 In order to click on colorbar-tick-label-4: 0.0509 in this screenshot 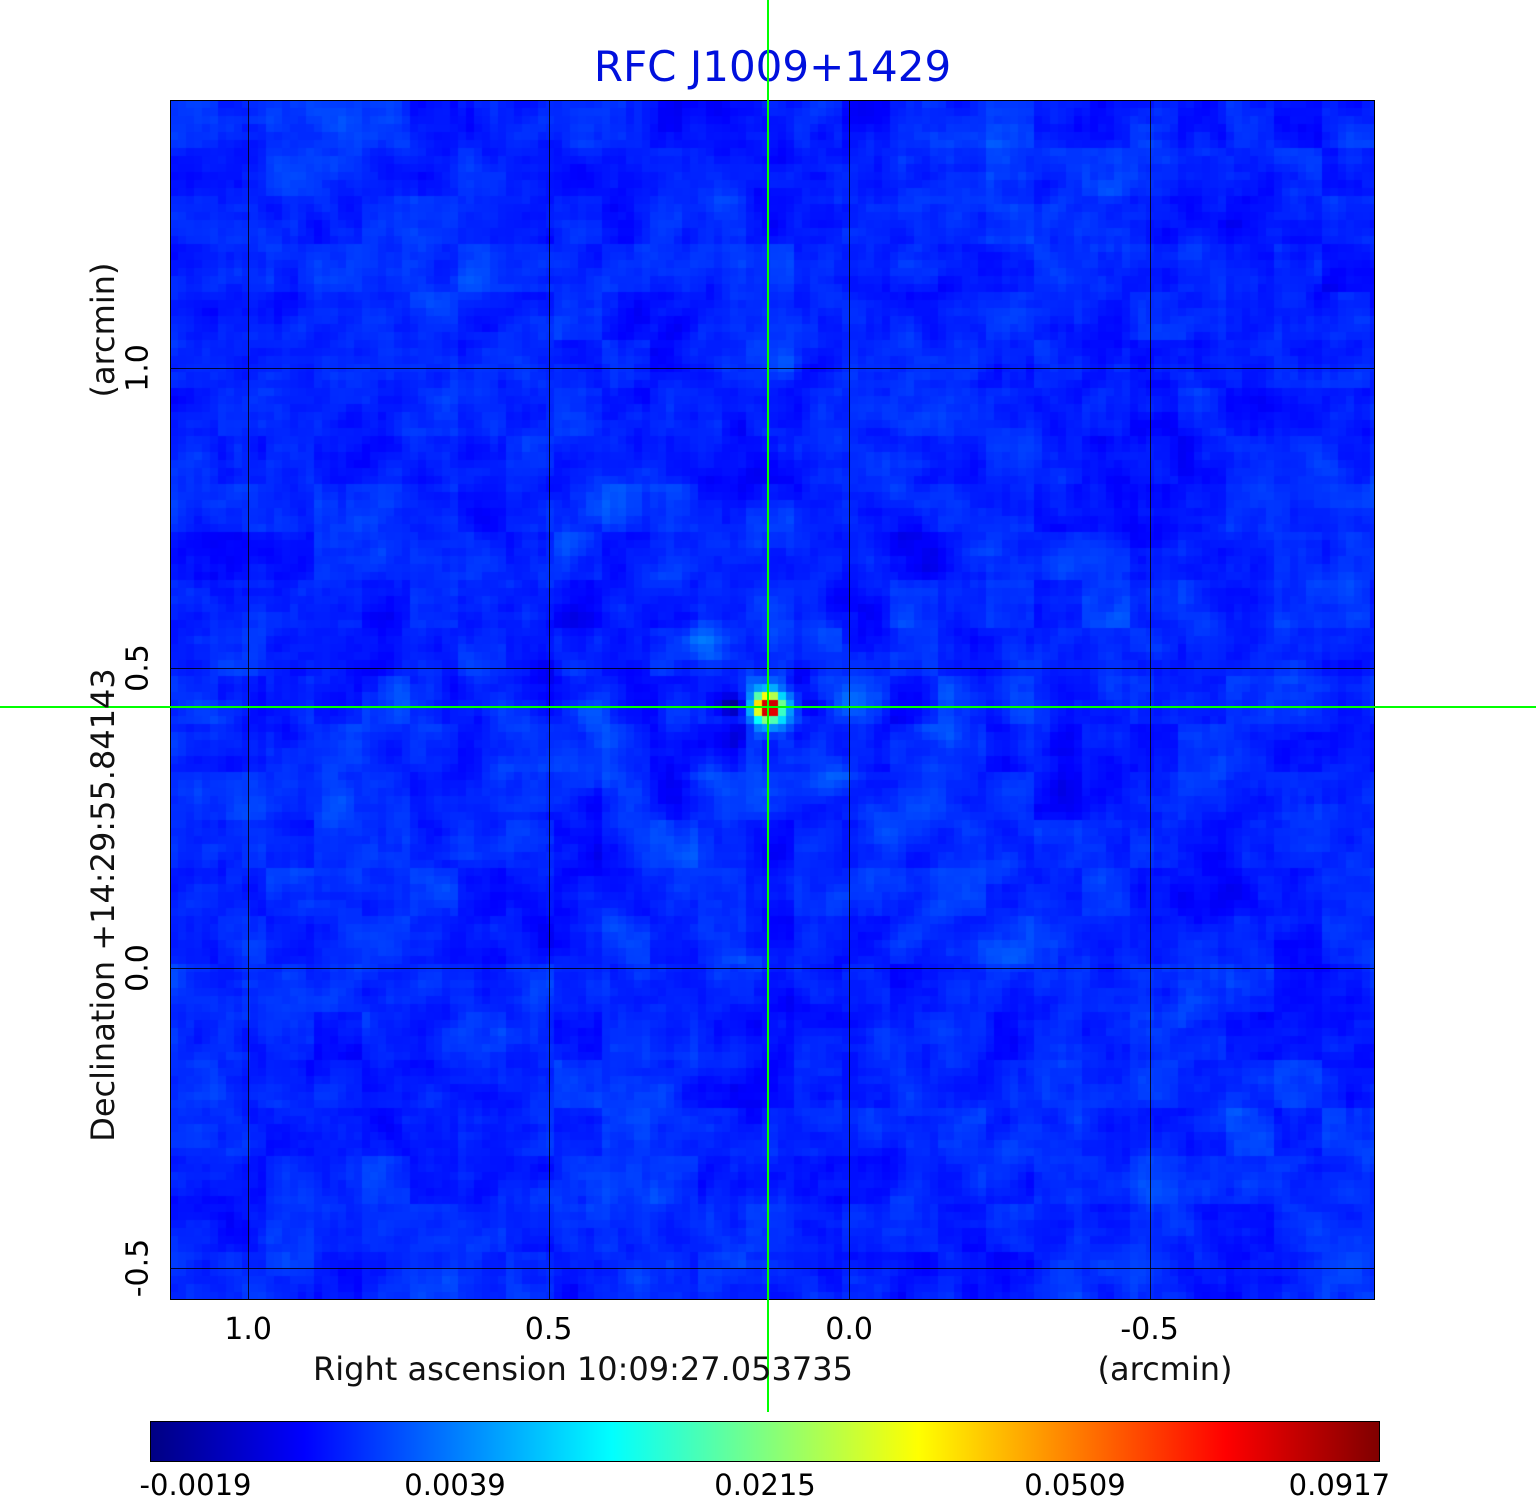, I will do `click(1075, 1485)`.